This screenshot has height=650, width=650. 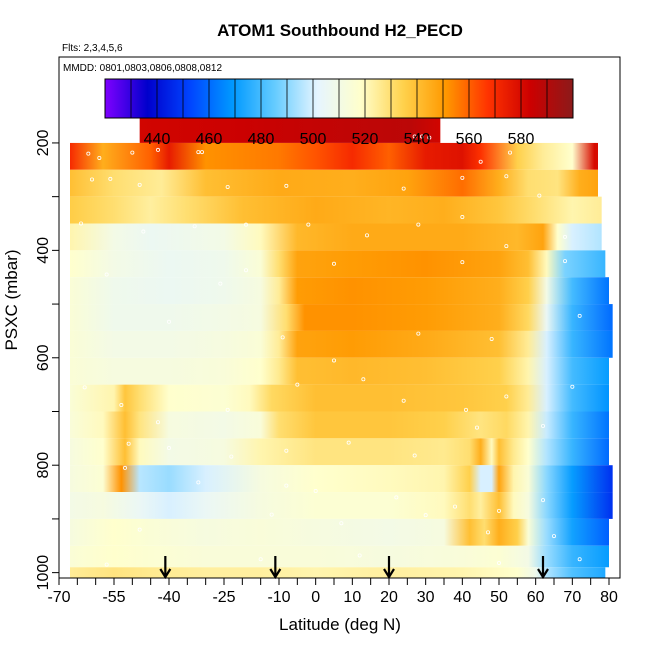 What do you see at coordinates (315, 597) in the screenshot?
I see `x-tick-label: 0` at bounding box center [315, 597].